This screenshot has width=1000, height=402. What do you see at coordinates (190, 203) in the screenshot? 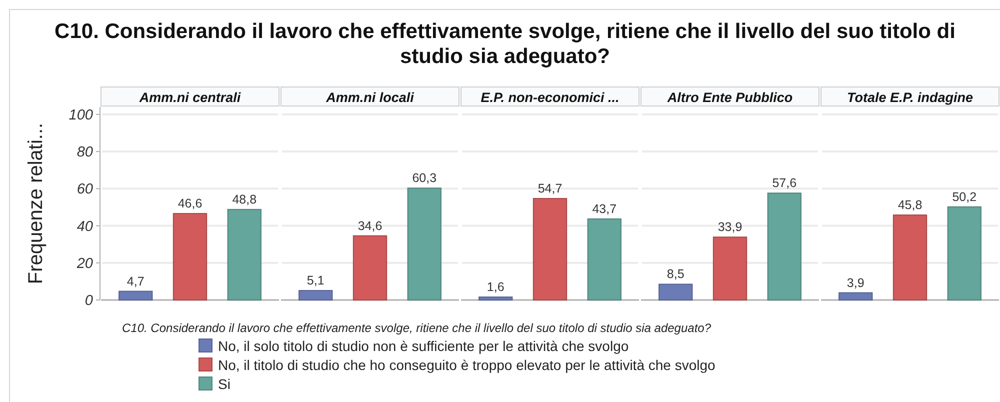
I see `data-label: 46,6` at bounding box center [190, 203].